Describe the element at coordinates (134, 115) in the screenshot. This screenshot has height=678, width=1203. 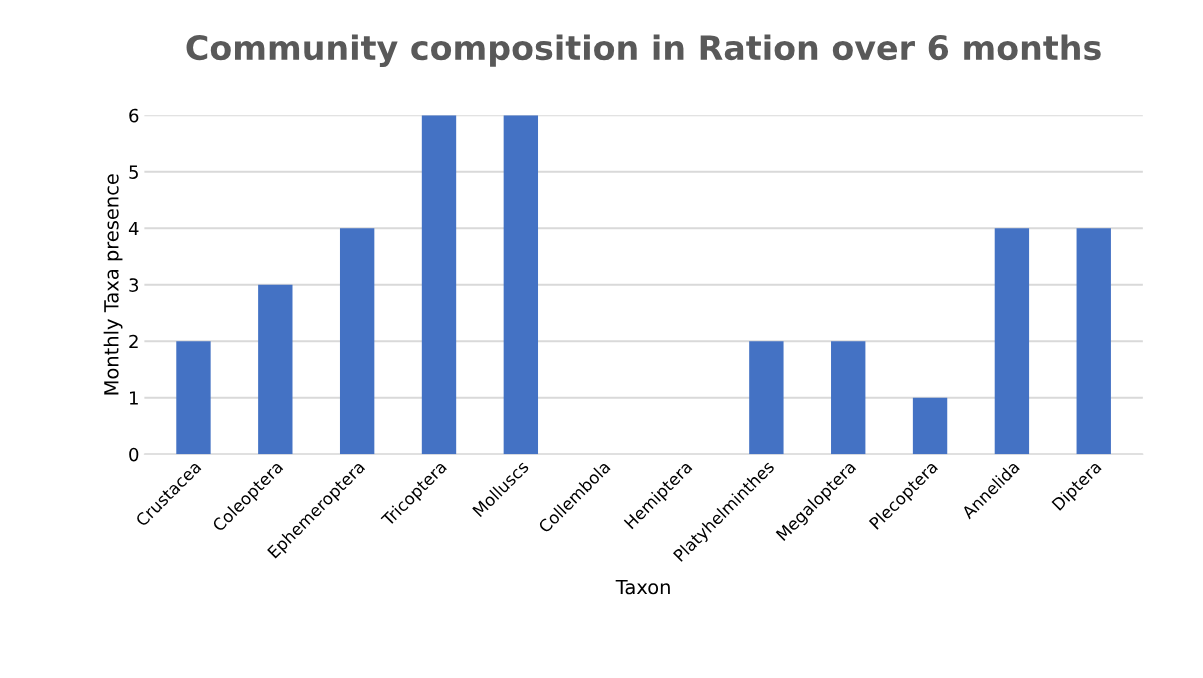
I see `y-tick-label: 6` at that location.